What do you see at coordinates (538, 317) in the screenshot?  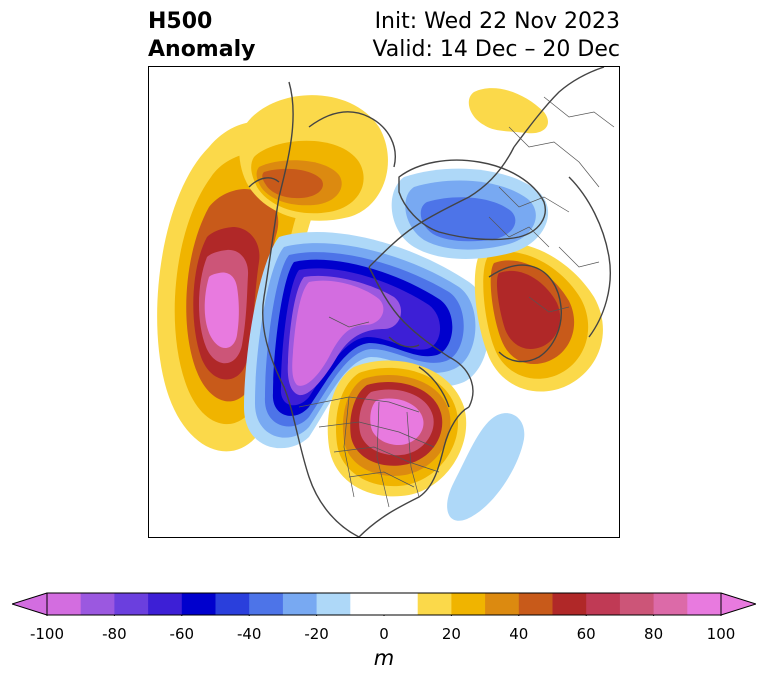 I see `europe-ridge` at bounding box center [538, 317].